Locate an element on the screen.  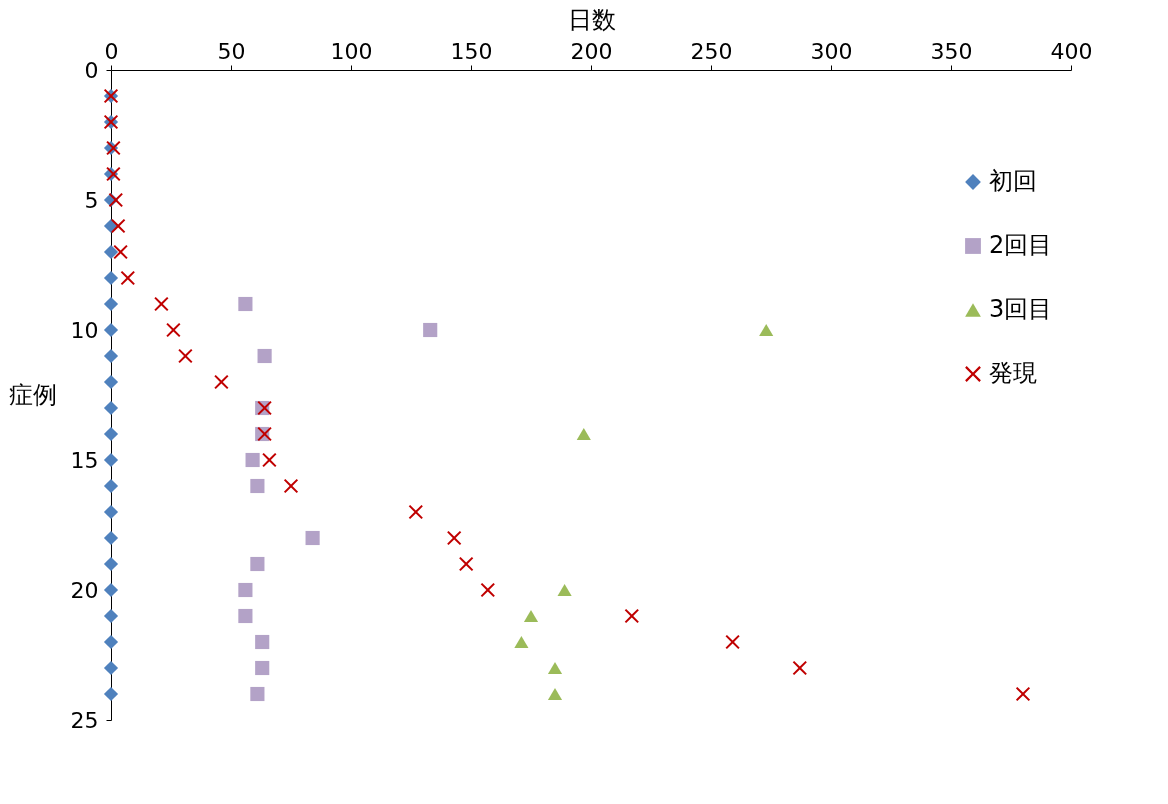
y-tick-label: 5 is located at coordinates (91, 200).